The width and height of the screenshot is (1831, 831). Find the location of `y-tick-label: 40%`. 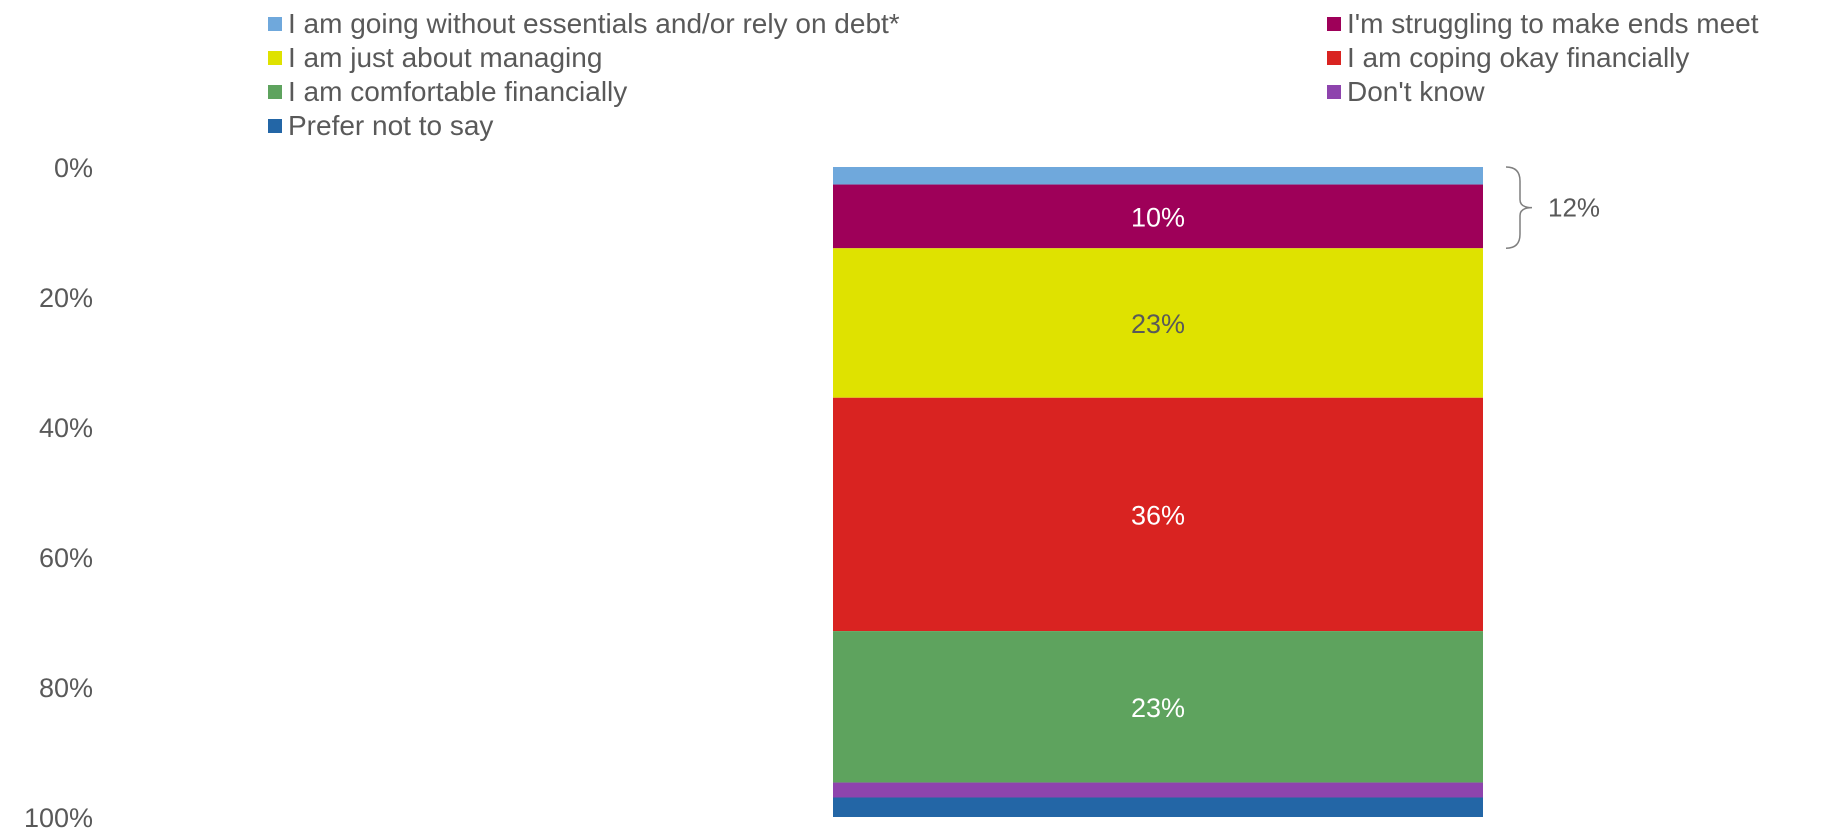

y-tick-label: 40% is located at coordinates (66, 428).